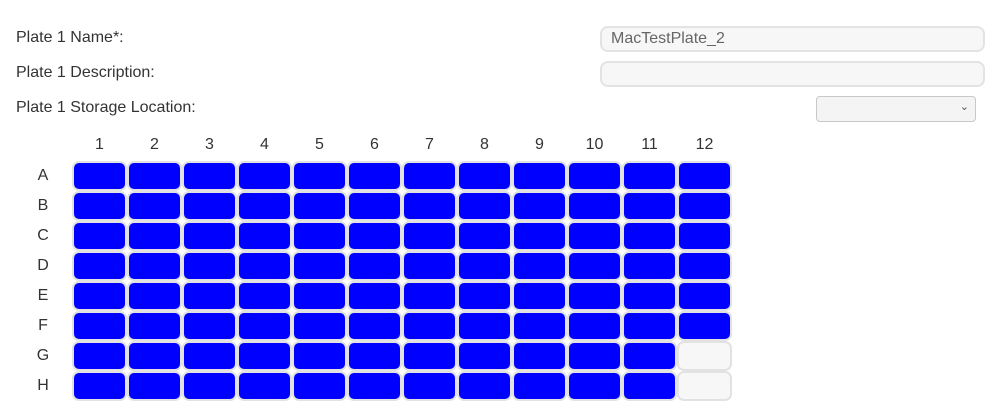  What do you see at coordinates (99, 206) in the screenshot?
I see `well-B1` at bounding box center [99, 206].